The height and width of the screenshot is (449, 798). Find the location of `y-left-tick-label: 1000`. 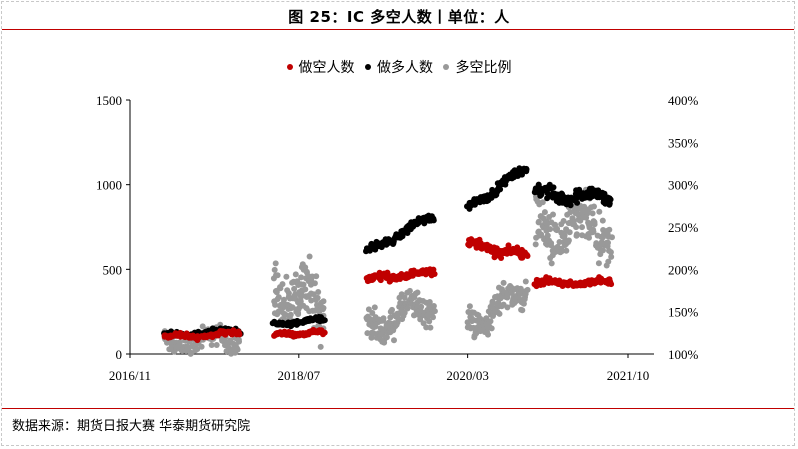

y-left-tick-label: 1000 is located at coordinates (109, 185).